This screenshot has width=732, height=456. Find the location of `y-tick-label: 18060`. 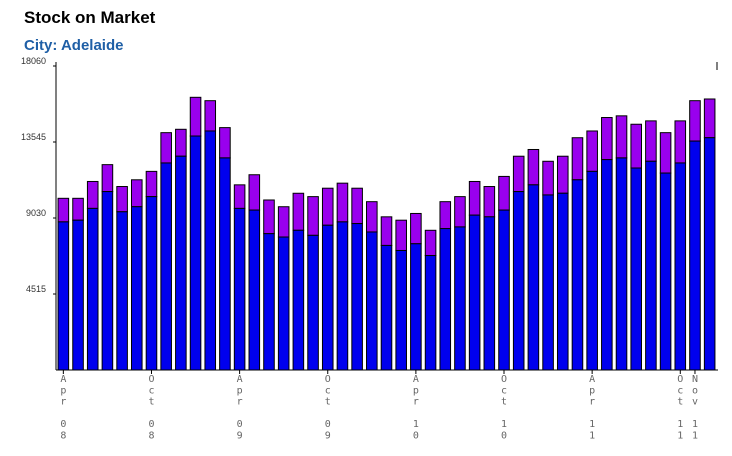

y-tick-label: 18060 is located at coordinates (33, 61).